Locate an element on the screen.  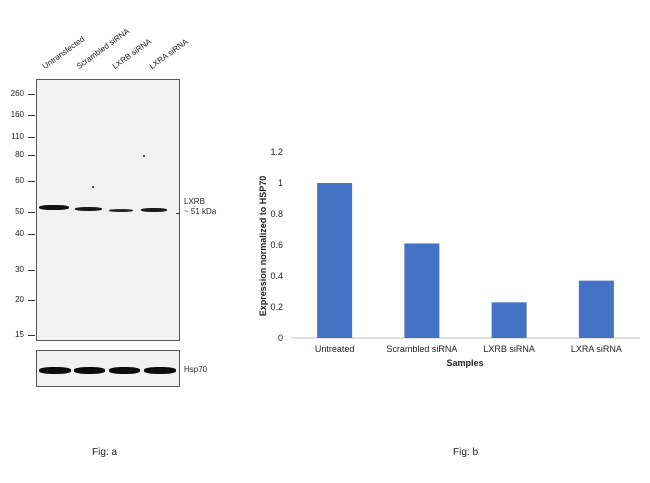
target-name: LXRB is located at coordinates (194, 201).